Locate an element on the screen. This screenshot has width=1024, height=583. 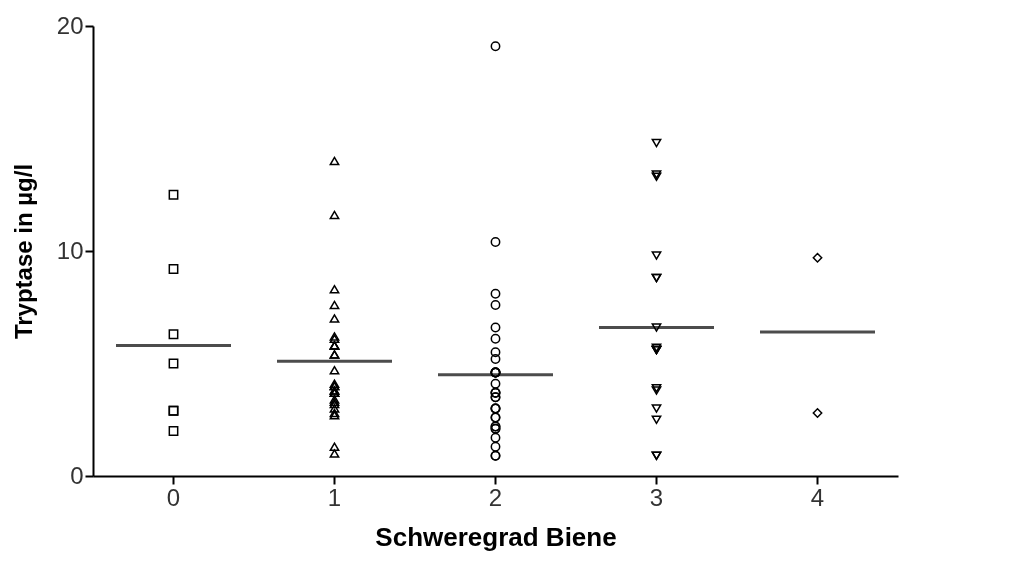
x-tick-label: 0 is located at coordinates (173, 497).